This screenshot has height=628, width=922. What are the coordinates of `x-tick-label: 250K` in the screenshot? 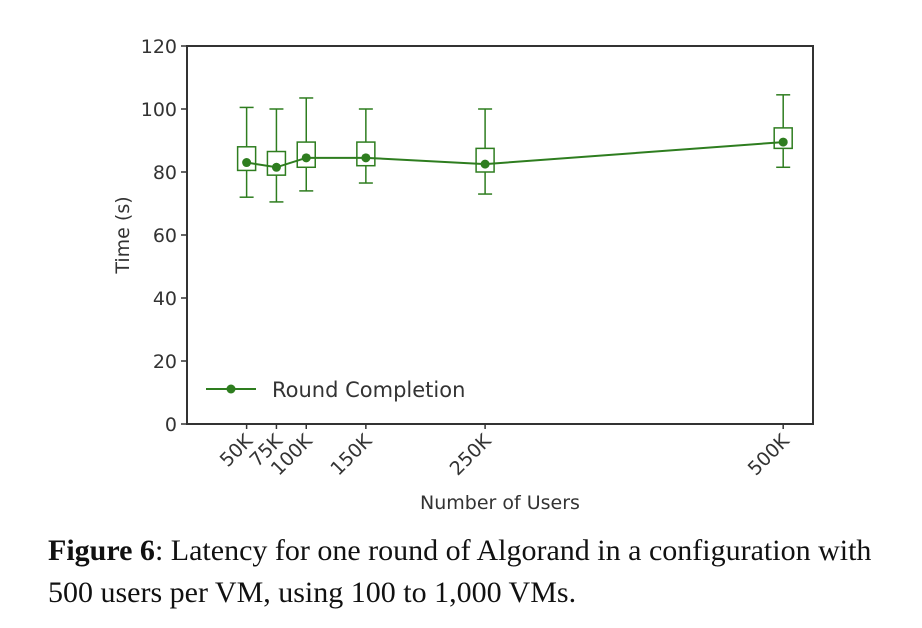 It's located at (471, 455).